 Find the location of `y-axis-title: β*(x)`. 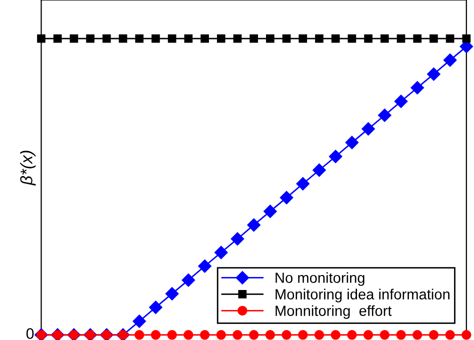

y-axis-title: β*(x) is located at coordinates (28, 168).